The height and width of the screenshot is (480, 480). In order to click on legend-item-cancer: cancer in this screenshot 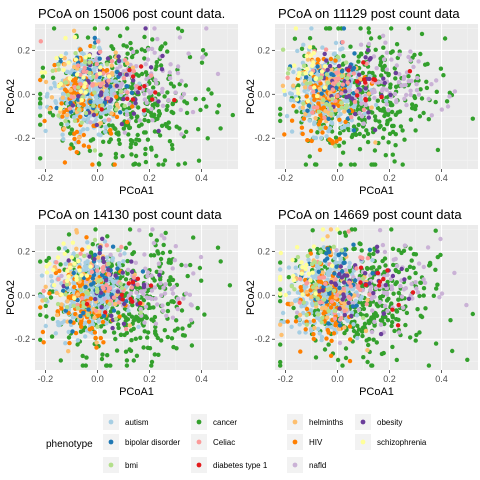, I will do `click(214, 422)`.